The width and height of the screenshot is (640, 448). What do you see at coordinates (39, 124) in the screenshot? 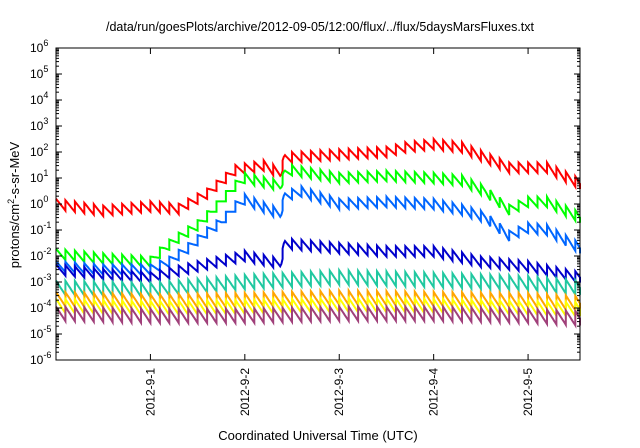
I see `y-tick-label: 10³` at bounding box center [39, 124].